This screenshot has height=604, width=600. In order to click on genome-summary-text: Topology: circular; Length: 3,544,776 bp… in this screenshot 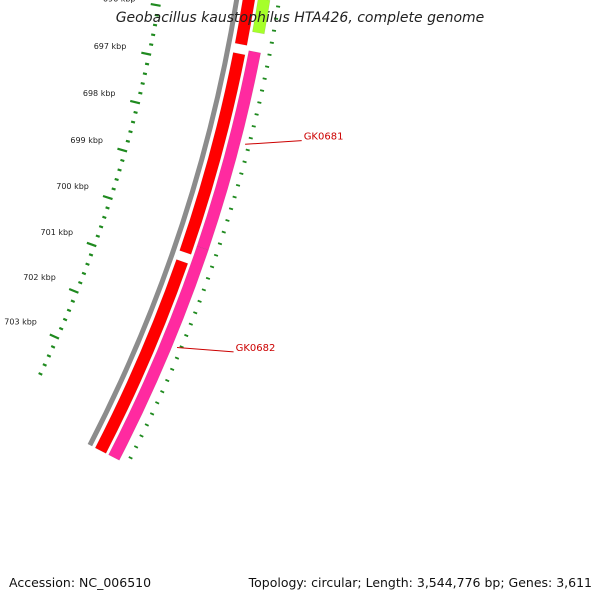, I will do `click(420, 582)`.